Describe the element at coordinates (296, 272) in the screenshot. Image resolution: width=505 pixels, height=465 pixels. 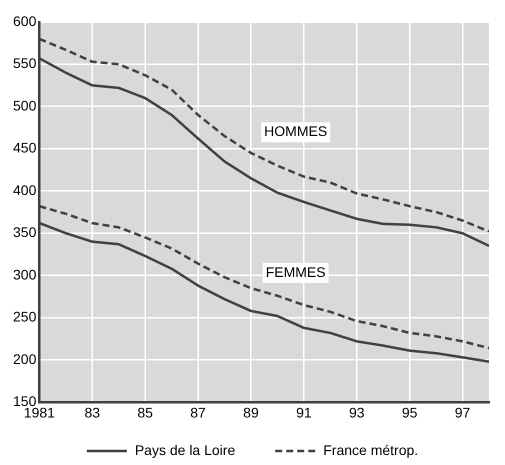
I see `annotation: FEMMES` at that location.